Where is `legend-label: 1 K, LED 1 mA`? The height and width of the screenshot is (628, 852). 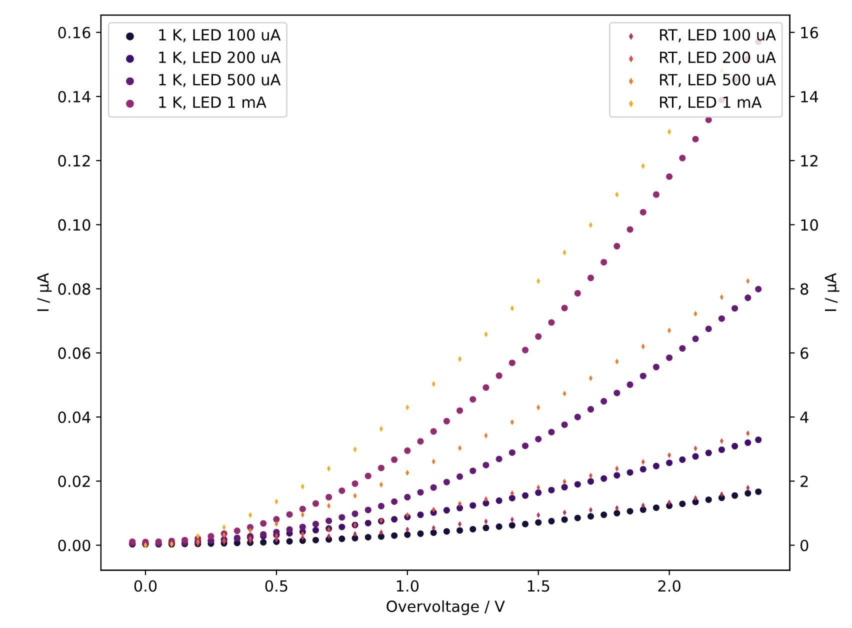
legend-label: 1 K, LED 1 mA is located at coordinates (212, 103).